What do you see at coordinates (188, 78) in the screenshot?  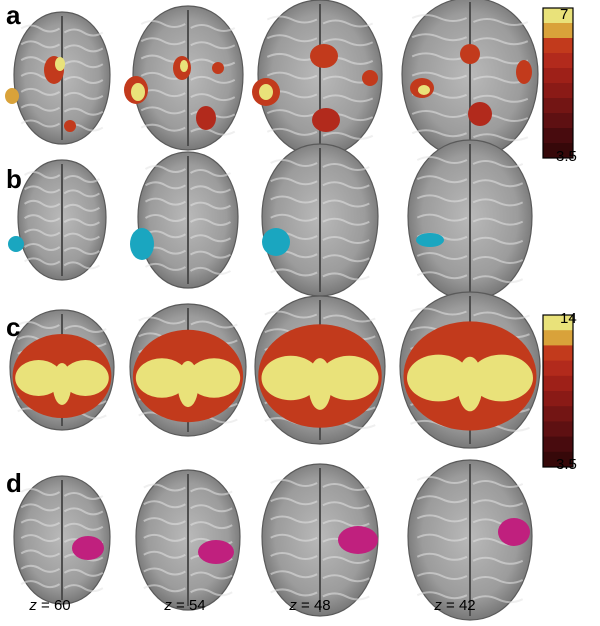 I see `brain-slice-r1-c2` at bounding box center [188, 78].